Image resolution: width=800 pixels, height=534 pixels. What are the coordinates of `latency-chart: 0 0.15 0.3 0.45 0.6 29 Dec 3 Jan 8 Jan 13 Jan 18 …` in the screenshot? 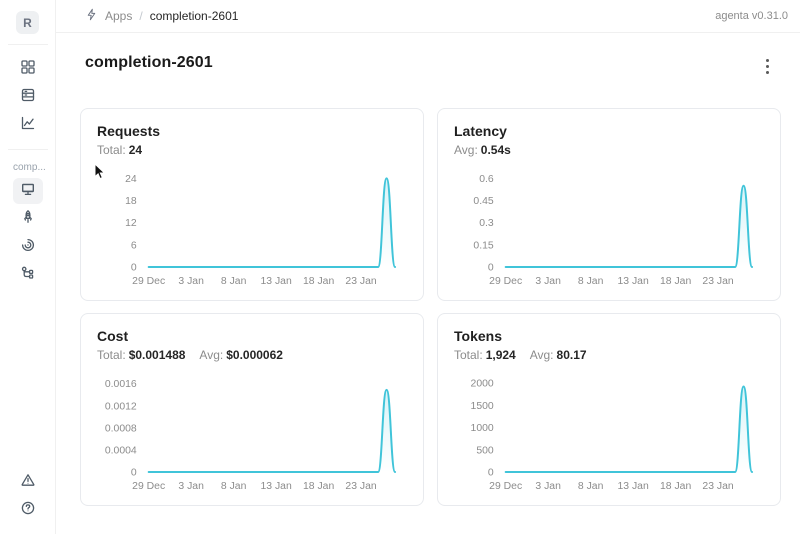 It's located at (609, 228).